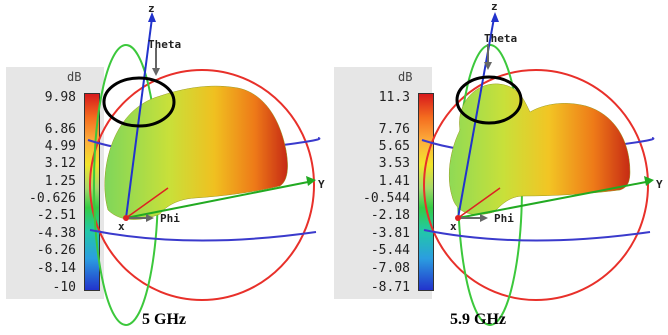 The width and height of the screenshot is (668, 335). What do you see at coordinates (56, 250) in the screenshot?
I see `tick-label: -6.26` at bounding box center [56, 250].